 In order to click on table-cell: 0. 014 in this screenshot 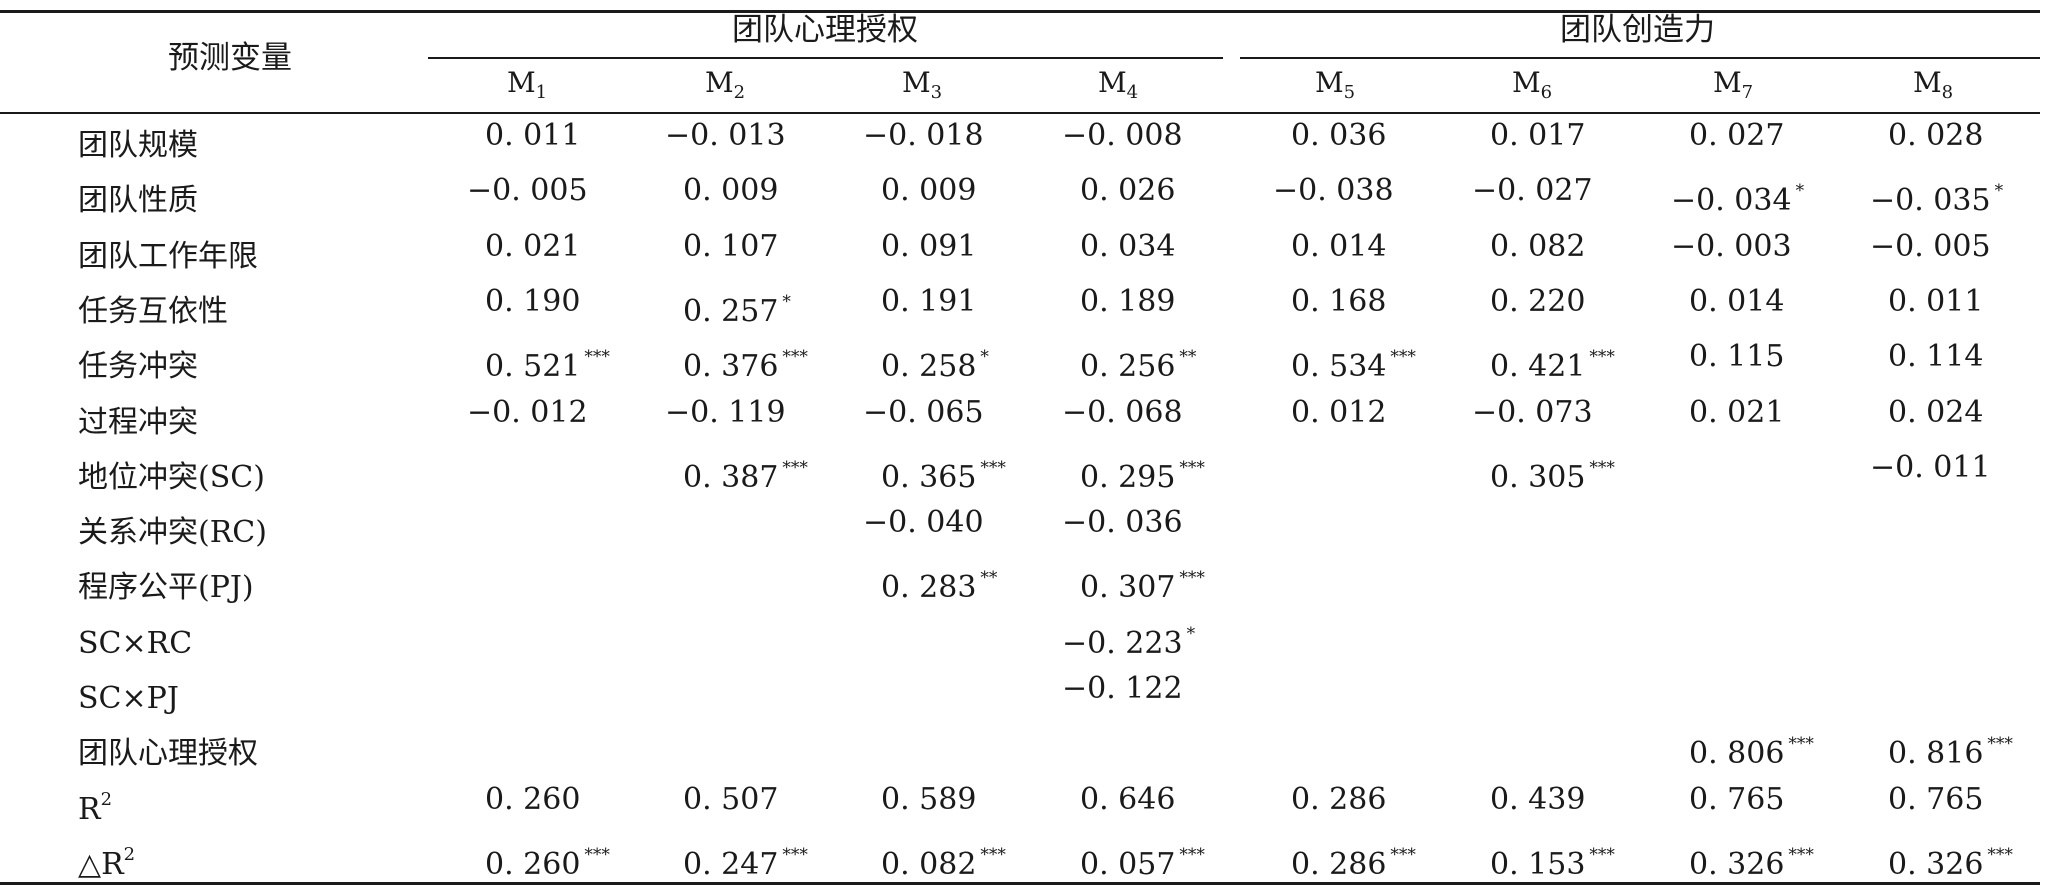, I will do `click(1391, 247)`.